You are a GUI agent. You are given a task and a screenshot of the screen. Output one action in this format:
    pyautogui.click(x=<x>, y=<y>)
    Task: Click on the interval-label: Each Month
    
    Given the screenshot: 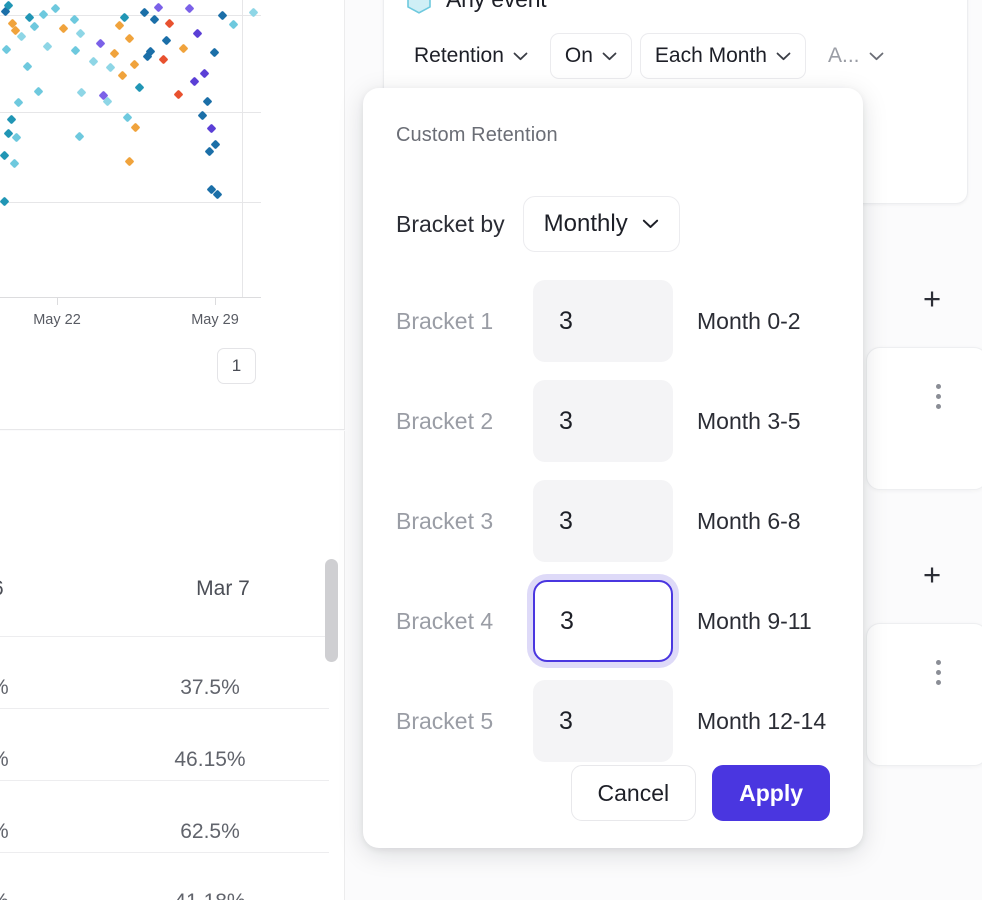 What is the action you would take?
    pyautogui.click(x=710, y=55)
    